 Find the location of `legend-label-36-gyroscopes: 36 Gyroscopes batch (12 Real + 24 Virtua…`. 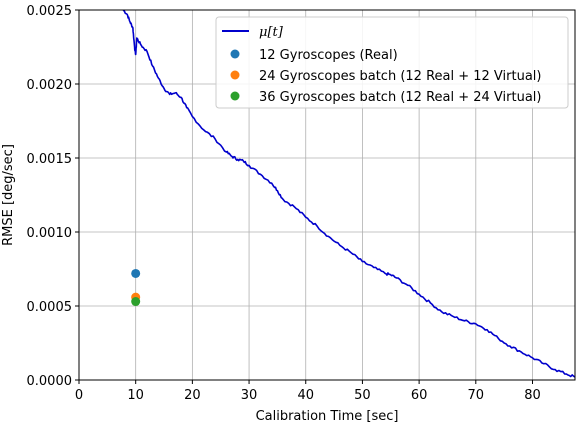

legend-label-36-gyroscopes: 36 Gyroscopes batch (12 Real + 24 Virtua… is located at coordinates (400, 97).